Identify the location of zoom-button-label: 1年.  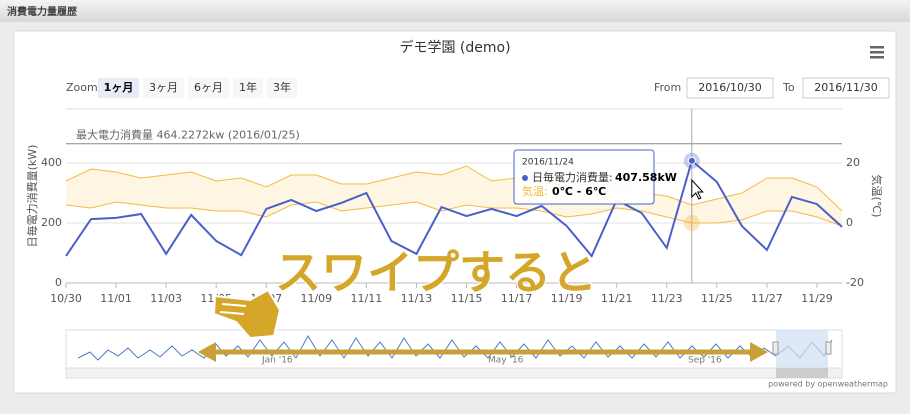
(248, 87).